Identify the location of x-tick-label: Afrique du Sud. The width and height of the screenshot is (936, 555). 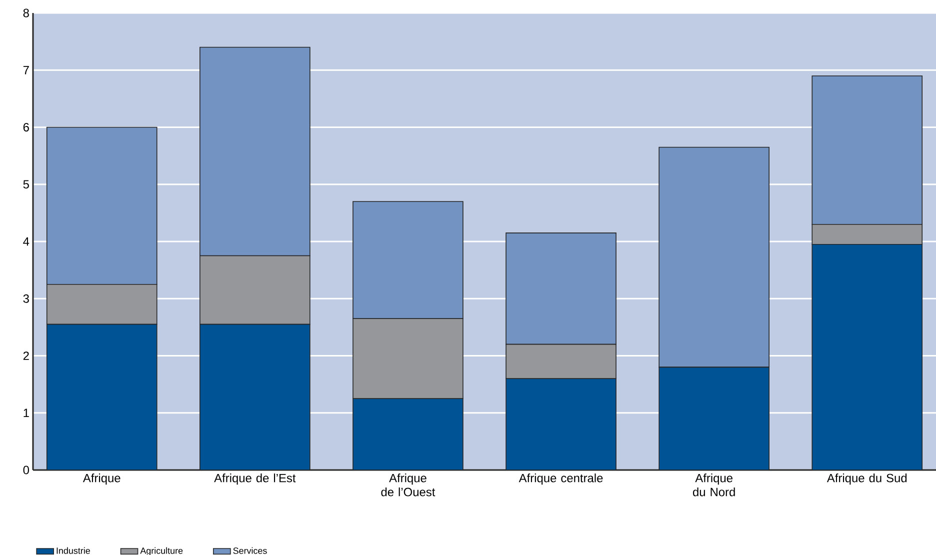
(866, 479).